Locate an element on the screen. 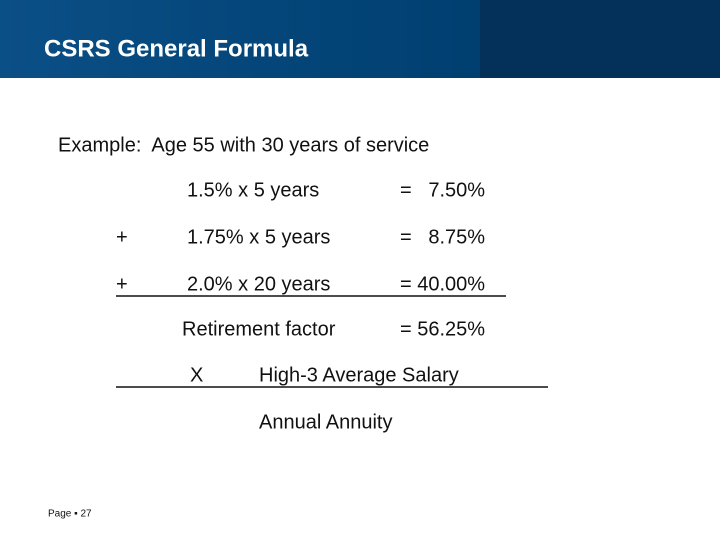  result: = 56.25% is located at coordinates (442, 329).